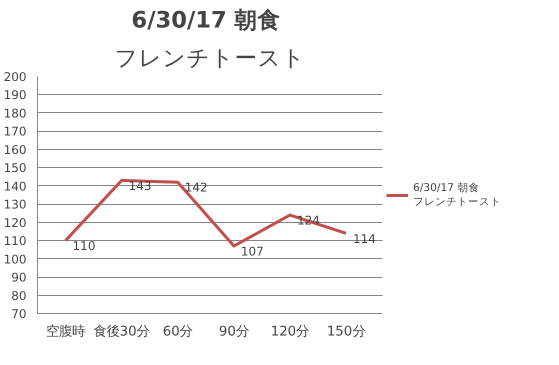 This screenshot has height=365, width=559. What do you see at coordinates (457, 194) in the screenshot?
I see `legend-label: 6/30/17 朝食フレンチトースト` at bounding box center [457, 194].